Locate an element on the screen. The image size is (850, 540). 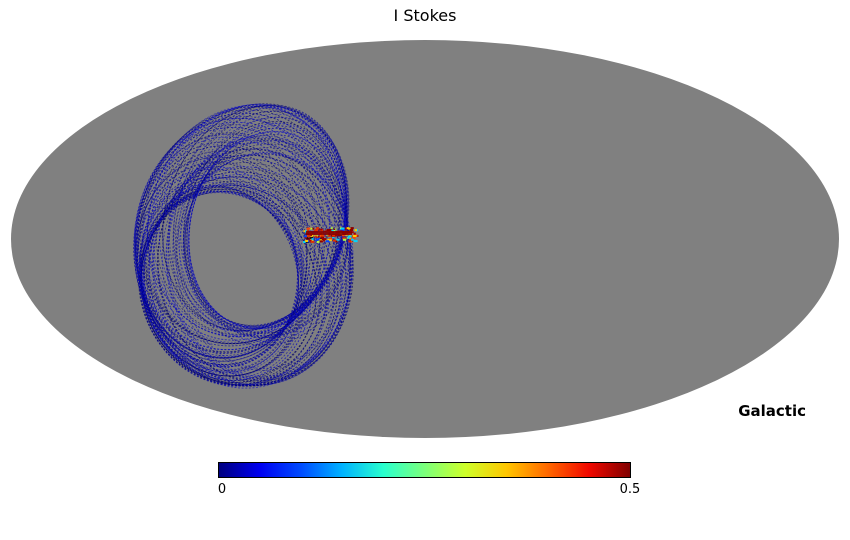
colorbar-tick-min: 0 is located at coordinates (222, 489).